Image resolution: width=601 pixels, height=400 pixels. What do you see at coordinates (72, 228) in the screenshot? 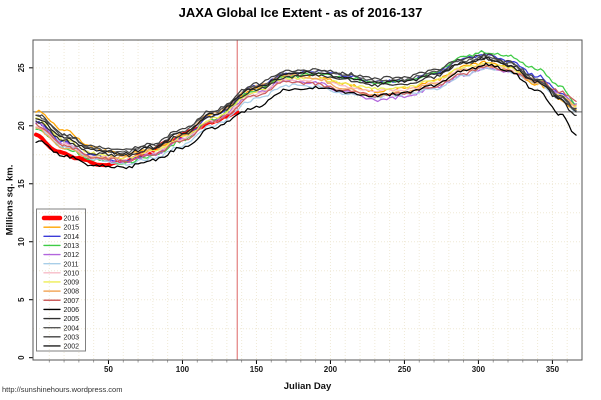
I see `legend-label-2015: 2015` at bounding box center [72, 228].